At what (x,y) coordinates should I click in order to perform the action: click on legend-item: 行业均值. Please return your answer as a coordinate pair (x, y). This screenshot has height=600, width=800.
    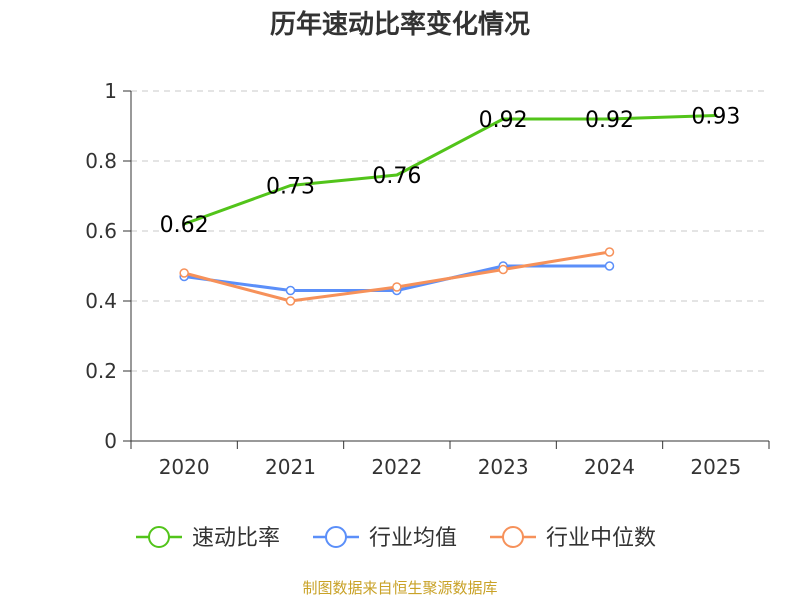
    Looking at the image, I should click on (385, 538).